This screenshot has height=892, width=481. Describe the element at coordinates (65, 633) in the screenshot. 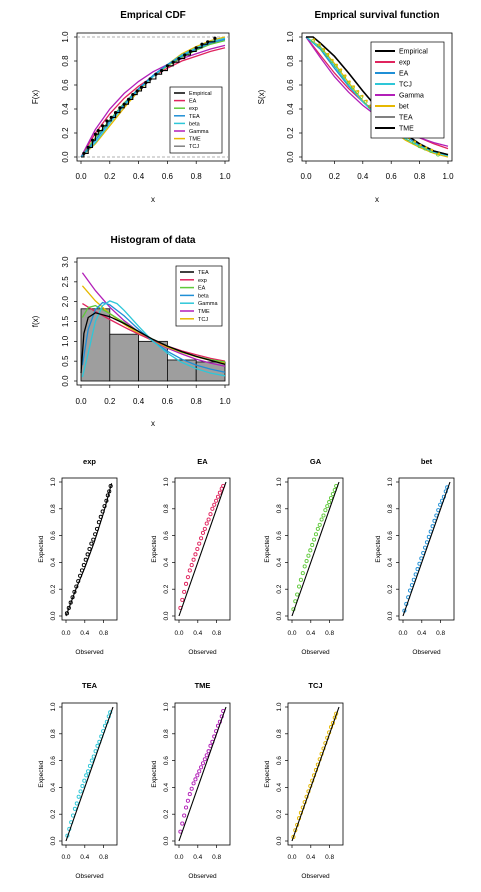

I see `x-tick-label: 0.0` at that location.